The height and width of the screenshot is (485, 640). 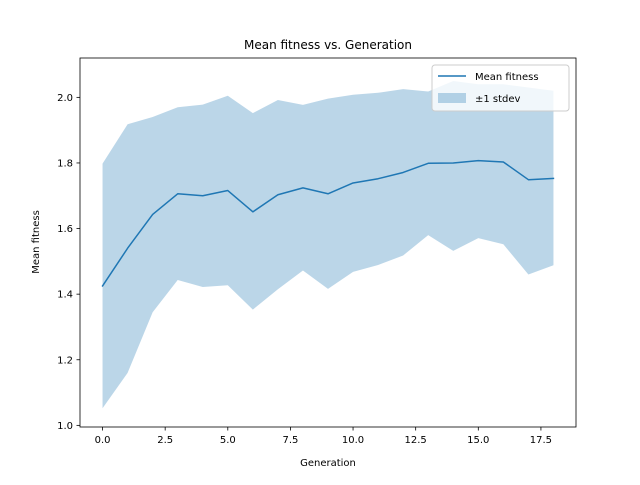 What do you see at coordinates (500, 88) in the screenshot?
I see `legend: Mean fitness ±1 stdev` at bounding box center [500, 88].